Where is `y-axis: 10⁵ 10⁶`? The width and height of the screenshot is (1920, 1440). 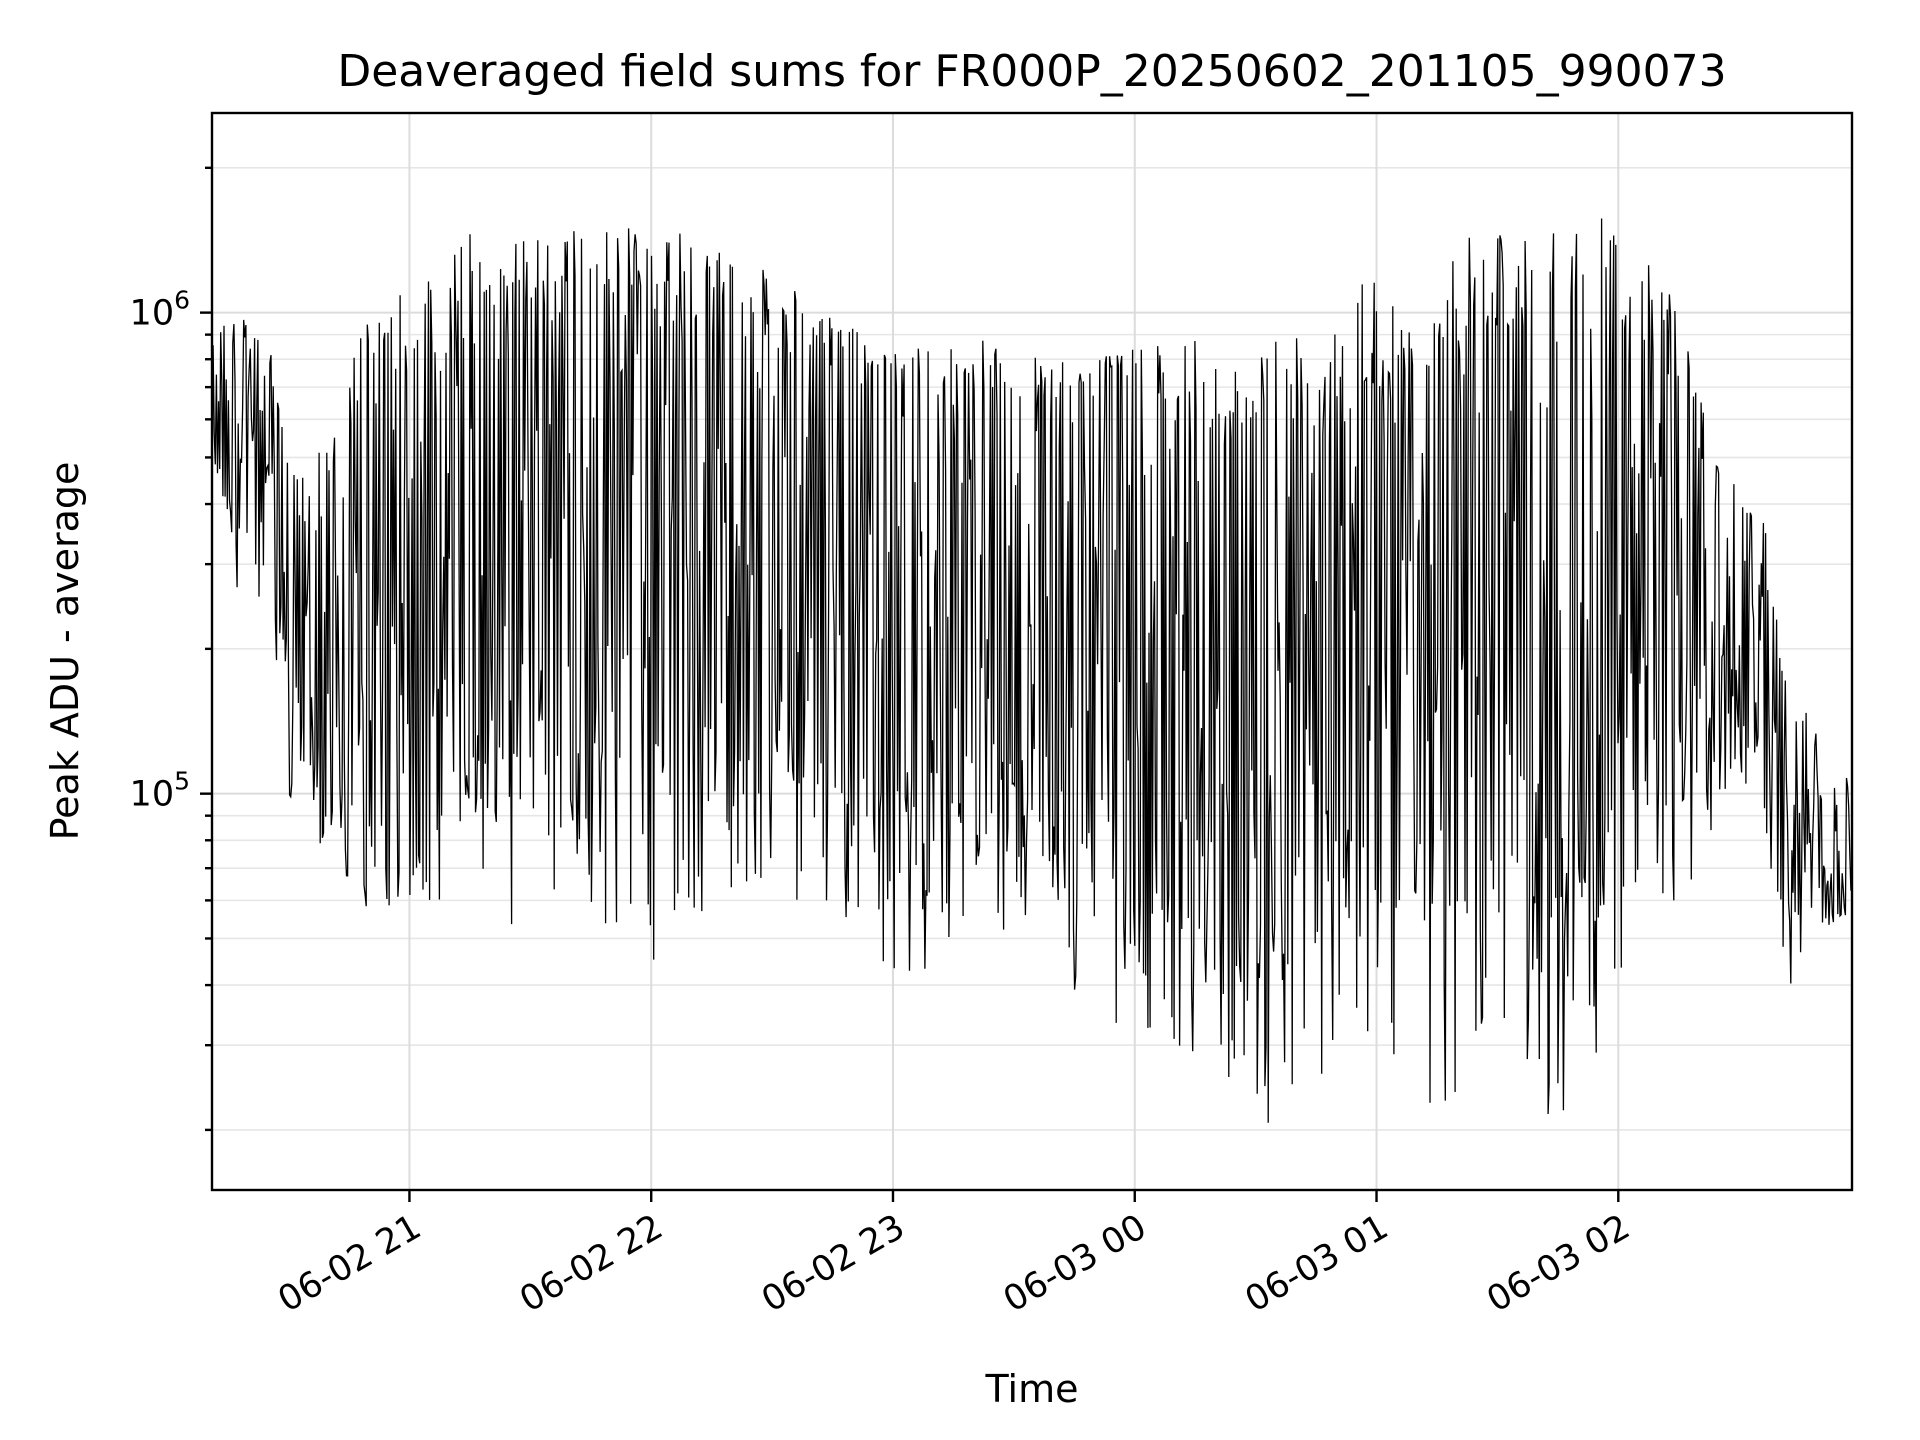
y-axis: 10⁵ 10⁶ is located at coordinates (171, 649).